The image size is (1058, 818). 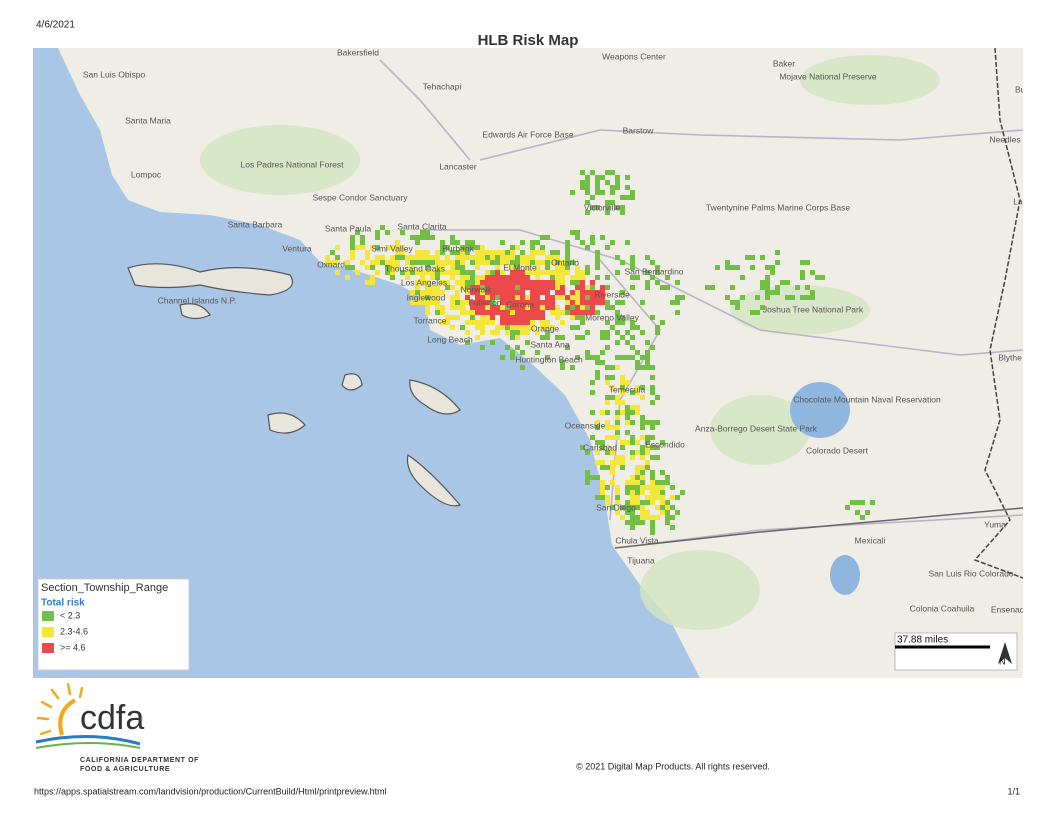 What do you see at coordinates (426, 297) in the screenshot?
I see `place-label: Inglewood` at bounding box center [426, 297].